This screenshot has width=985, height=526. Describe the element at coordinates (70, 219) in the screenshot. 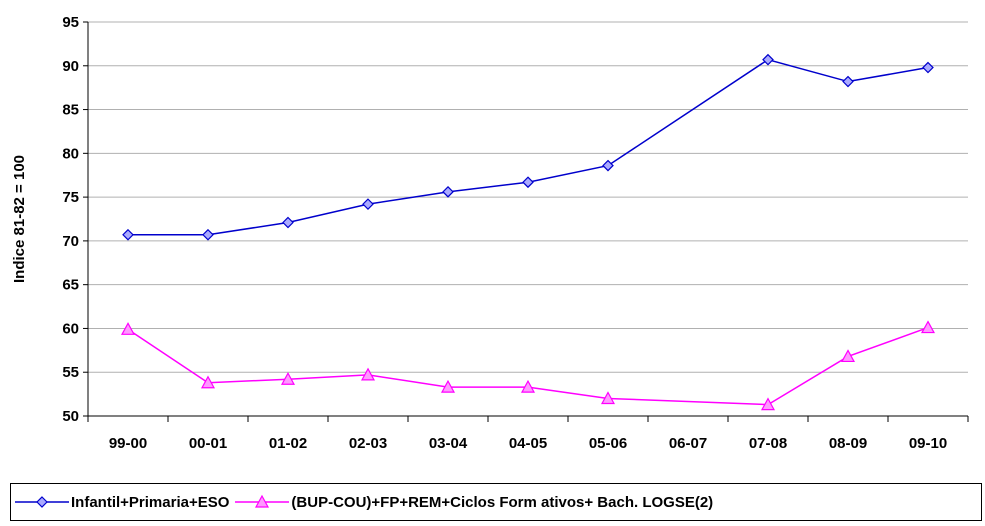

I see `y-tick-labels: 50 55 60 65 70 75 80 85 90 95` at that location.